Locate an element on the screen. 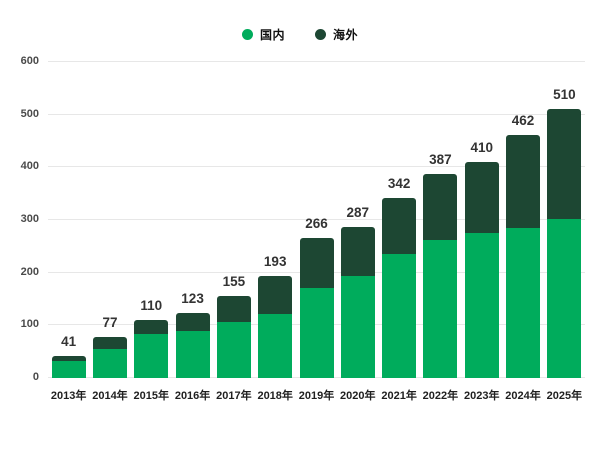 The width and height of the screenshot is (600, 450). bar-value-label: 41 is located at coordinates (69, 342).